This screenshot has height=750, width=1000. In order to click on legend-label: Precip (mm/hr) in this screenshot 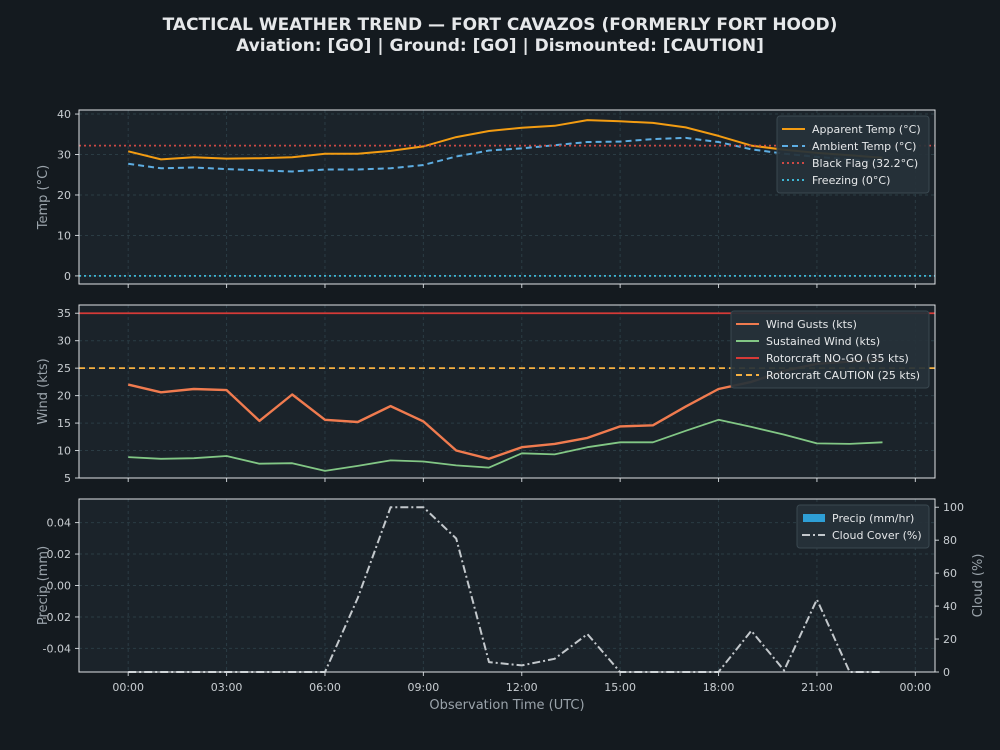, I will do `click(873, 518)`.